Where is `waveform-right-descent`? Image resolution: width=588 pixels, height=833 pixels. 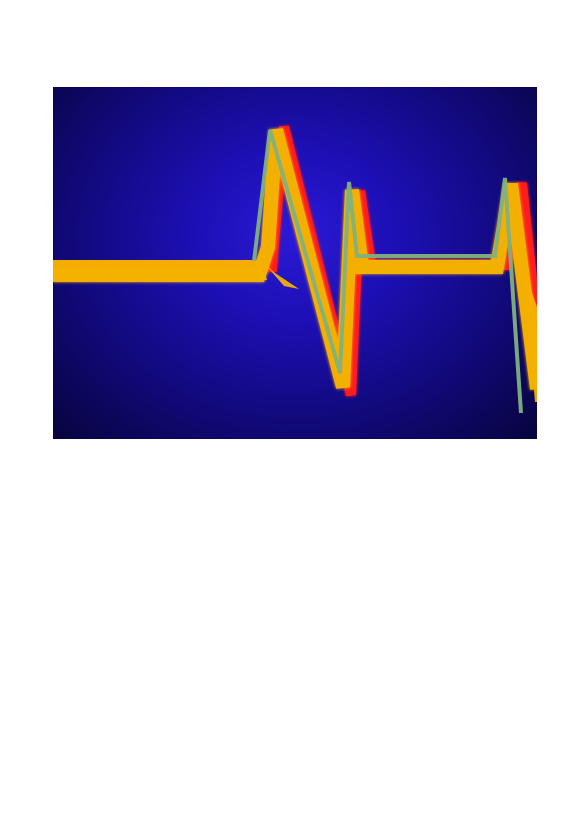
waveform-right-descent is located at coordinates (530, 334).